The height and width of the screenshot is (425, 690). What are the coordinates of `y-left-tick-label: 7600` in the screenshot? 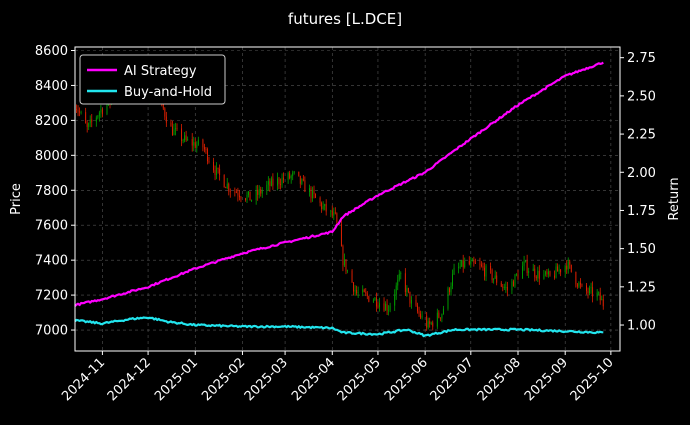 It's located at (51, 226).